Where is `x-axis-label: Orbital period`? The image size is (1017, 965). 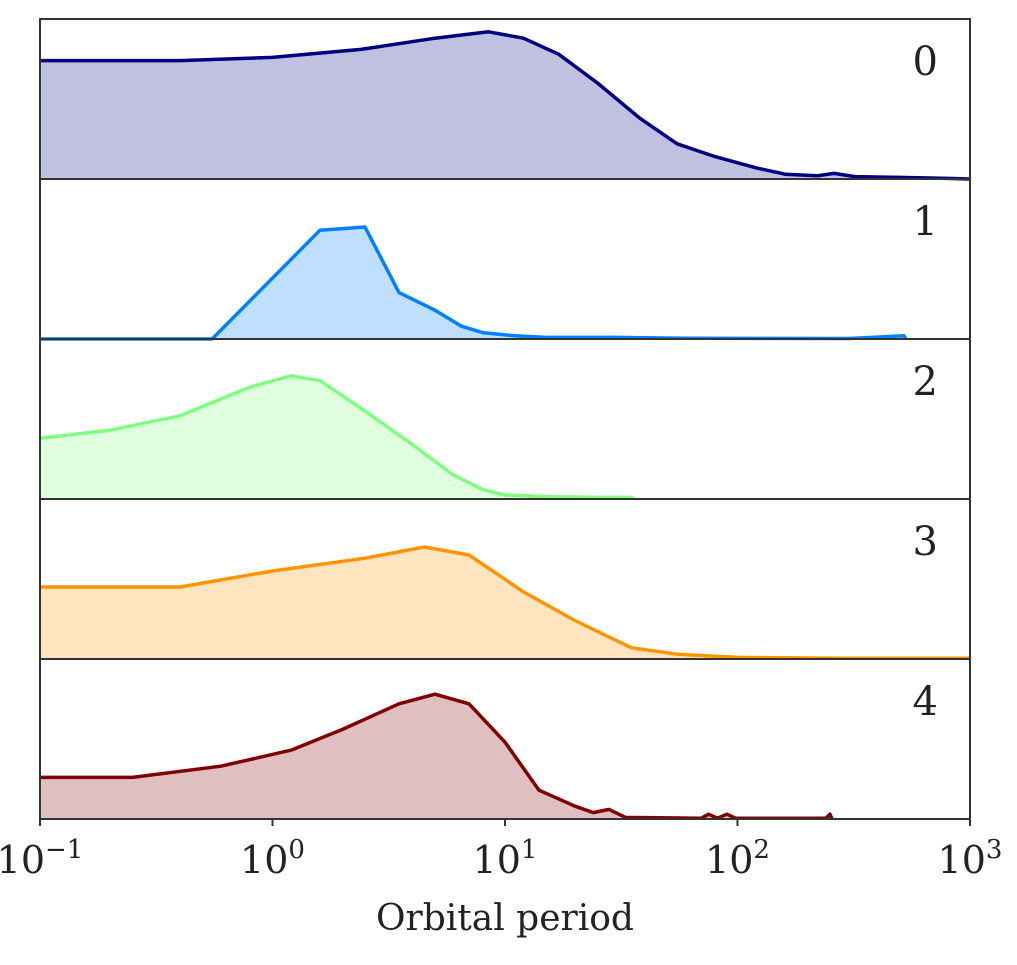 x-axis-label: Orbital period is located at coordinates (505, 918).